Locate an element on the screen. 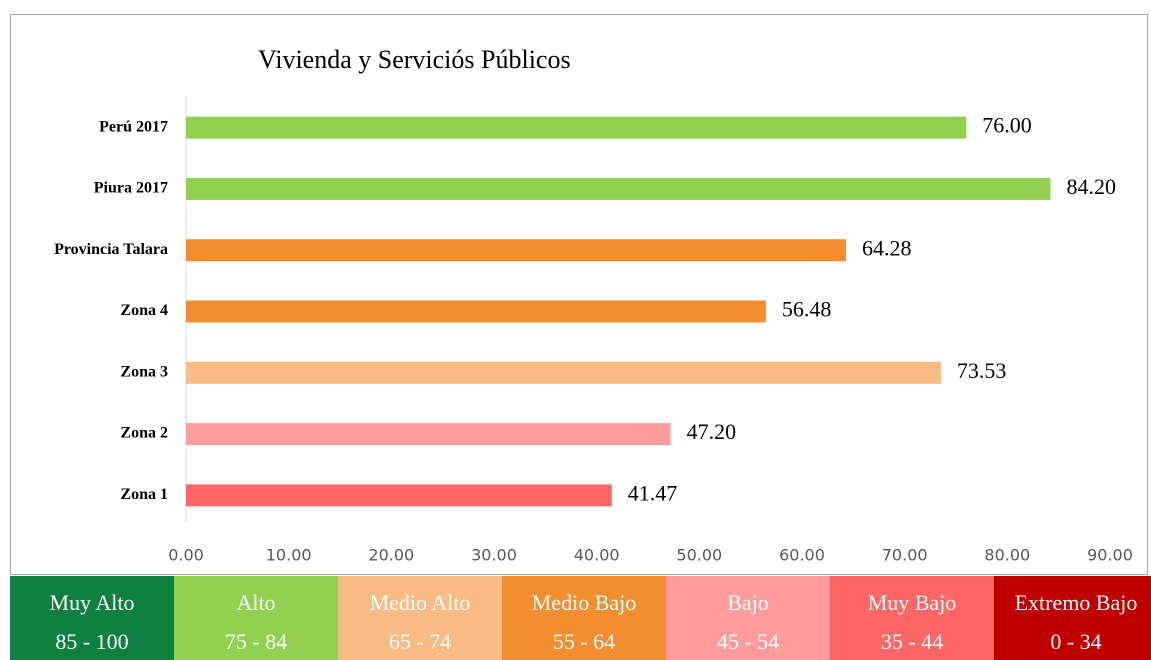 The height and width of the screenshot is (660, 1151). x-tick-label: 40.00 is located at coordinates (597, 555).